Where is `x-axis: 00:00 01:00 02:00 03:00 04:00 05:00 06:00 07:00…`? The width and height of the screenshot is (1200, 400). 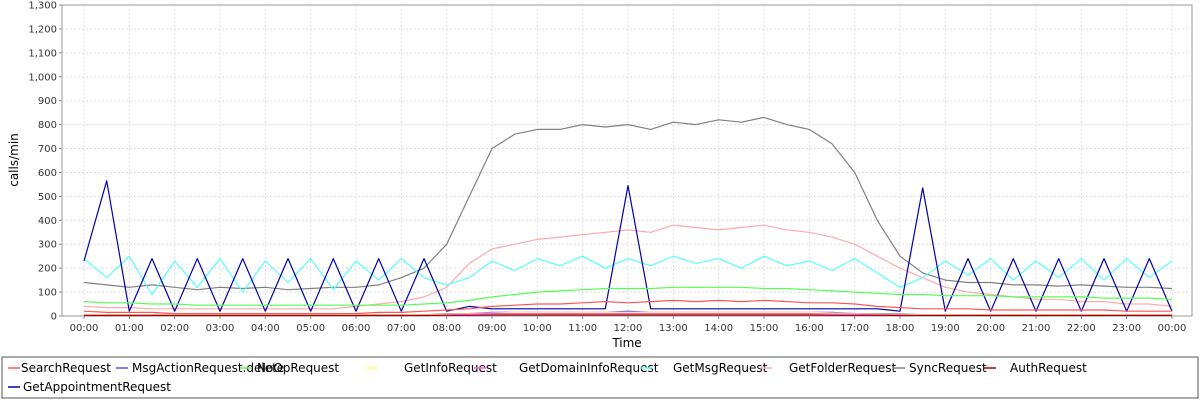
x-axis: 00:00 01:00 02:00 03:00 04:00 05:00 06:00 07:00… is located at coordinates (628, 325).